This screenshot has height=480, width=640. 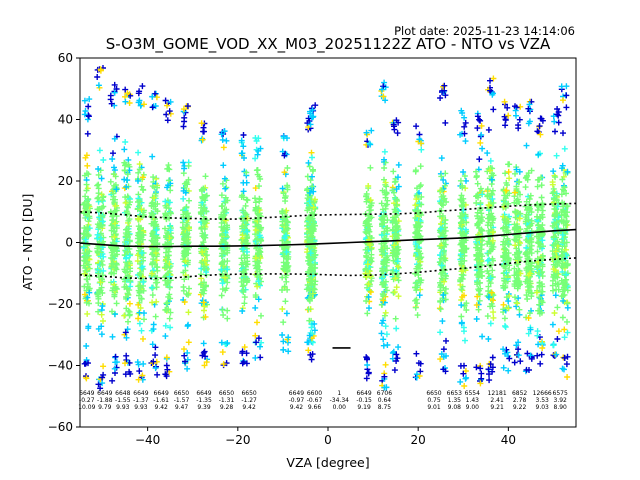 I want to click on column-stat-label: -1.37, so click(x=141, y=400).